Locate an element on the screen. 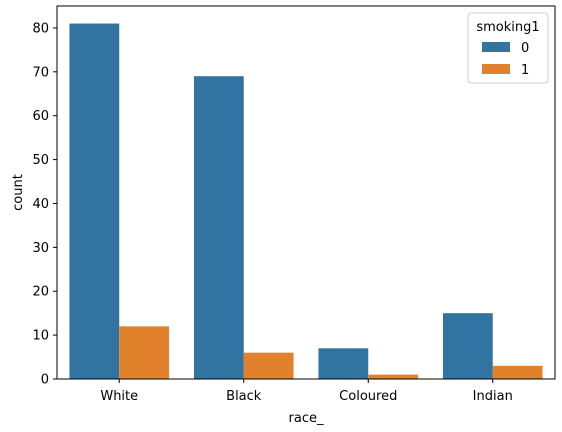  y-tick-label: 60 is located at coordinates (40, 116).